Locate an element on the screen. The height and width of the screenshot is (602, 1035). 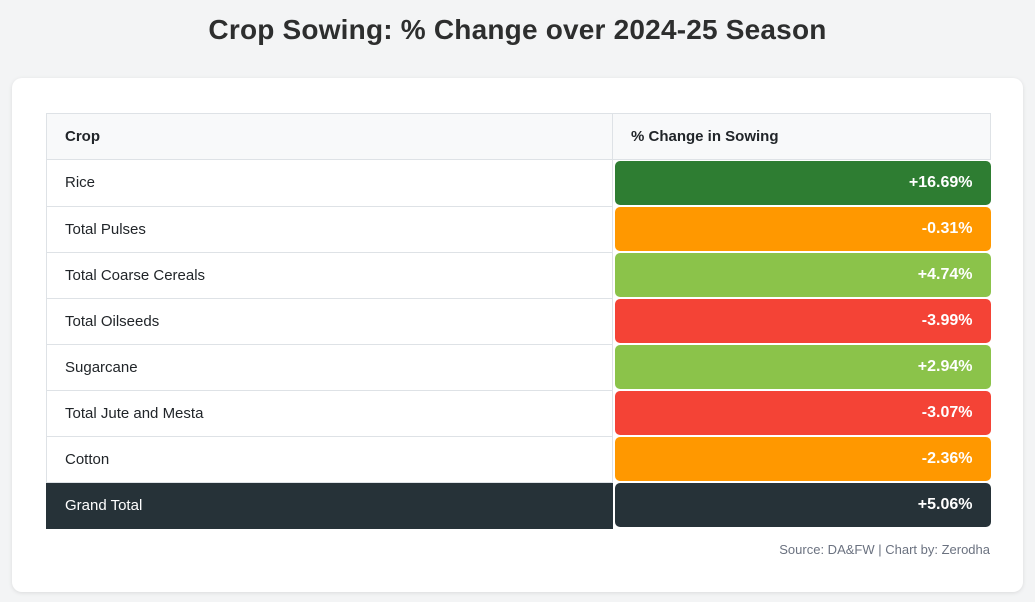
change-value-pill: -2.36% is located at coordinates (803, 459).